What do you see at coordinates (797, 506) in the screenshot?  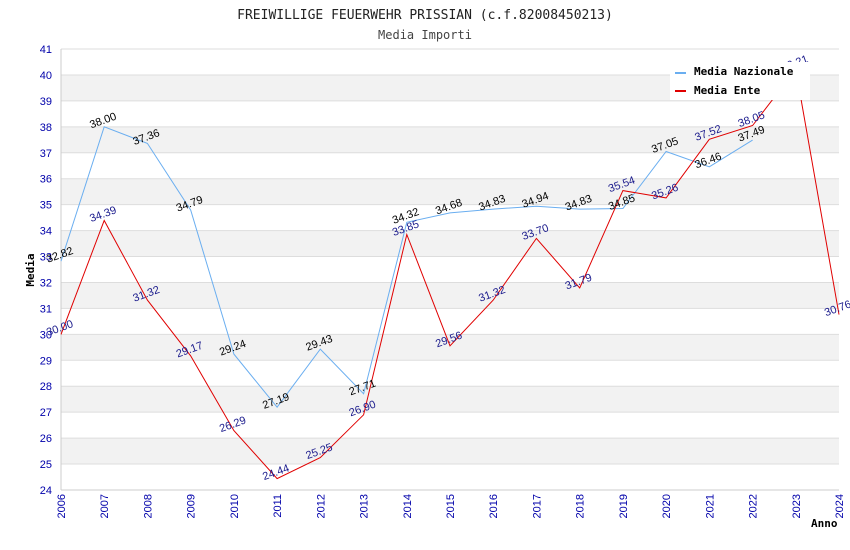 I see `x-tick-label: 2023` at bounding box center [797, 506].